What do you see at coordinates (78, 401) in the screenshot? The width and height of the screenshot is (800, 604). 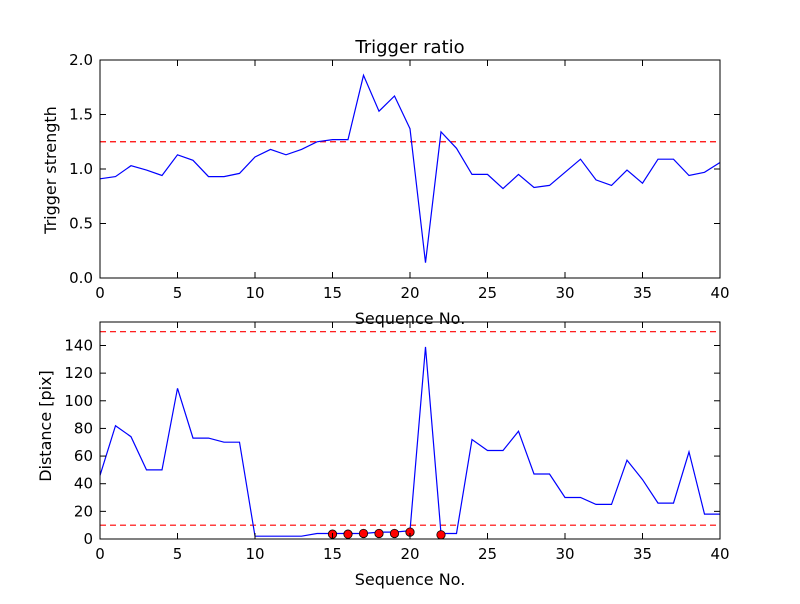 I see `y-tick-label: 100` at bounding box center [78, 401].